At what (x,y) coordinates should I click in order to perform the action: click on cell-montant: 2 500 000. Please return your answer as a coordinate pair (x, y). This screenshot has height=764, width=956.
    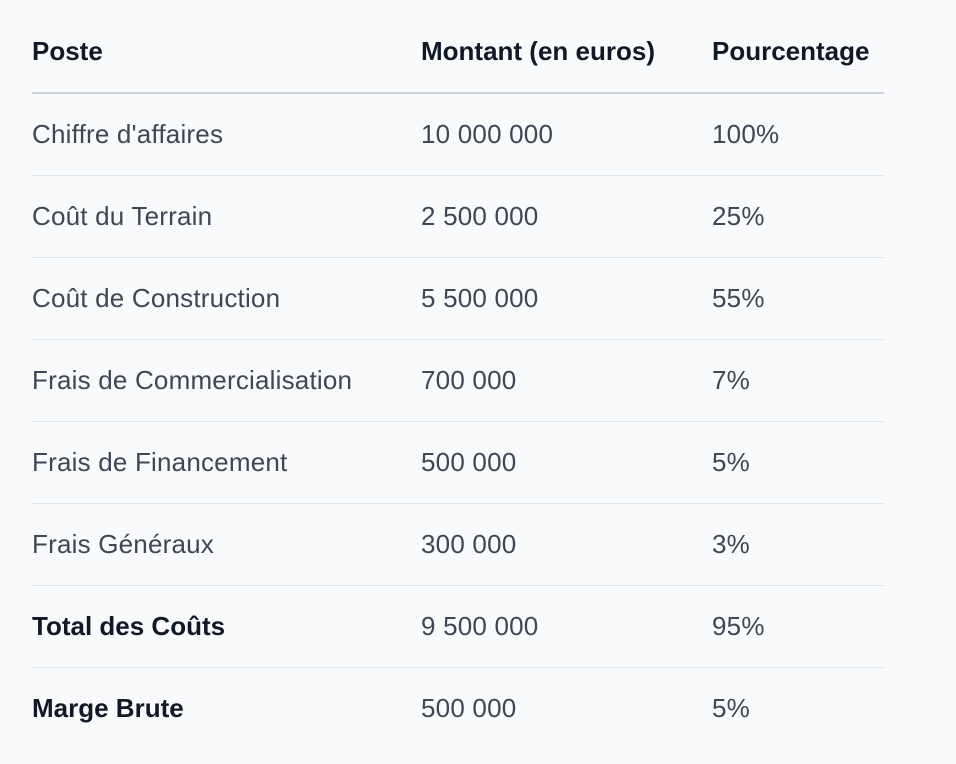
    Looking at the image, I should click on (566, 216).